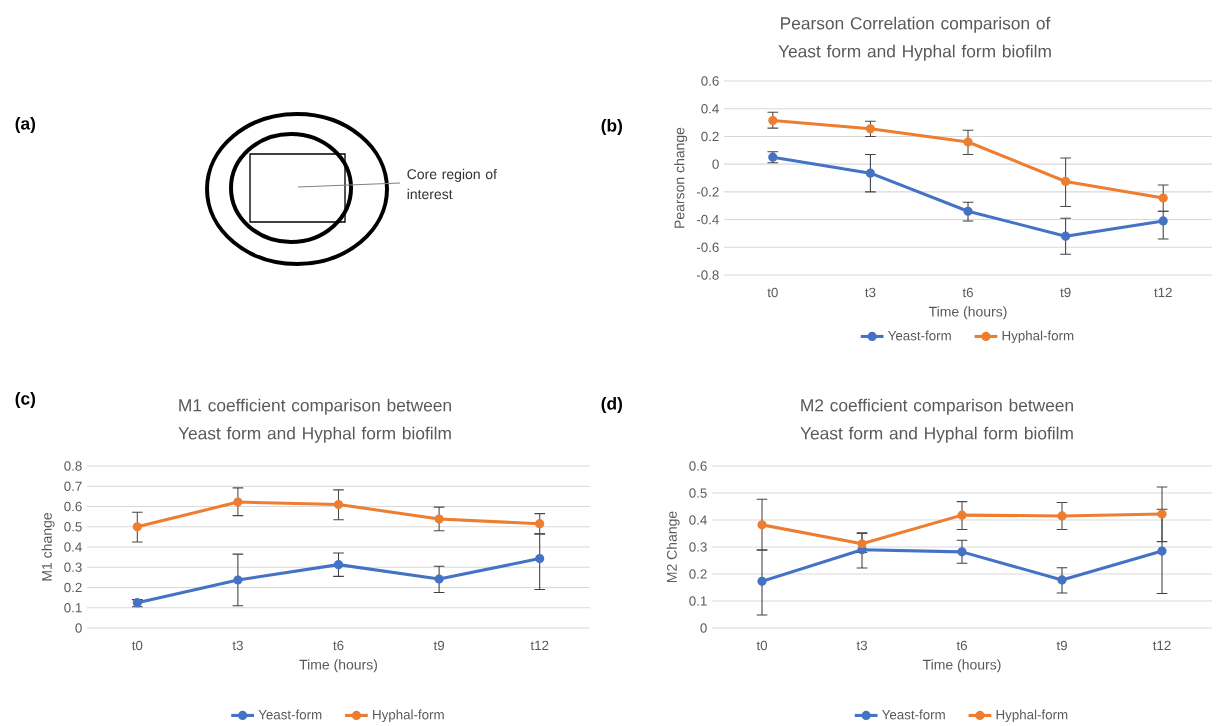 The width and height of the screenshot is (1216, 726). What do you see at coordinates (48, 547) in the screenshot?
I see `y-axis-title: M1 change` at bounding box center [48, 547].